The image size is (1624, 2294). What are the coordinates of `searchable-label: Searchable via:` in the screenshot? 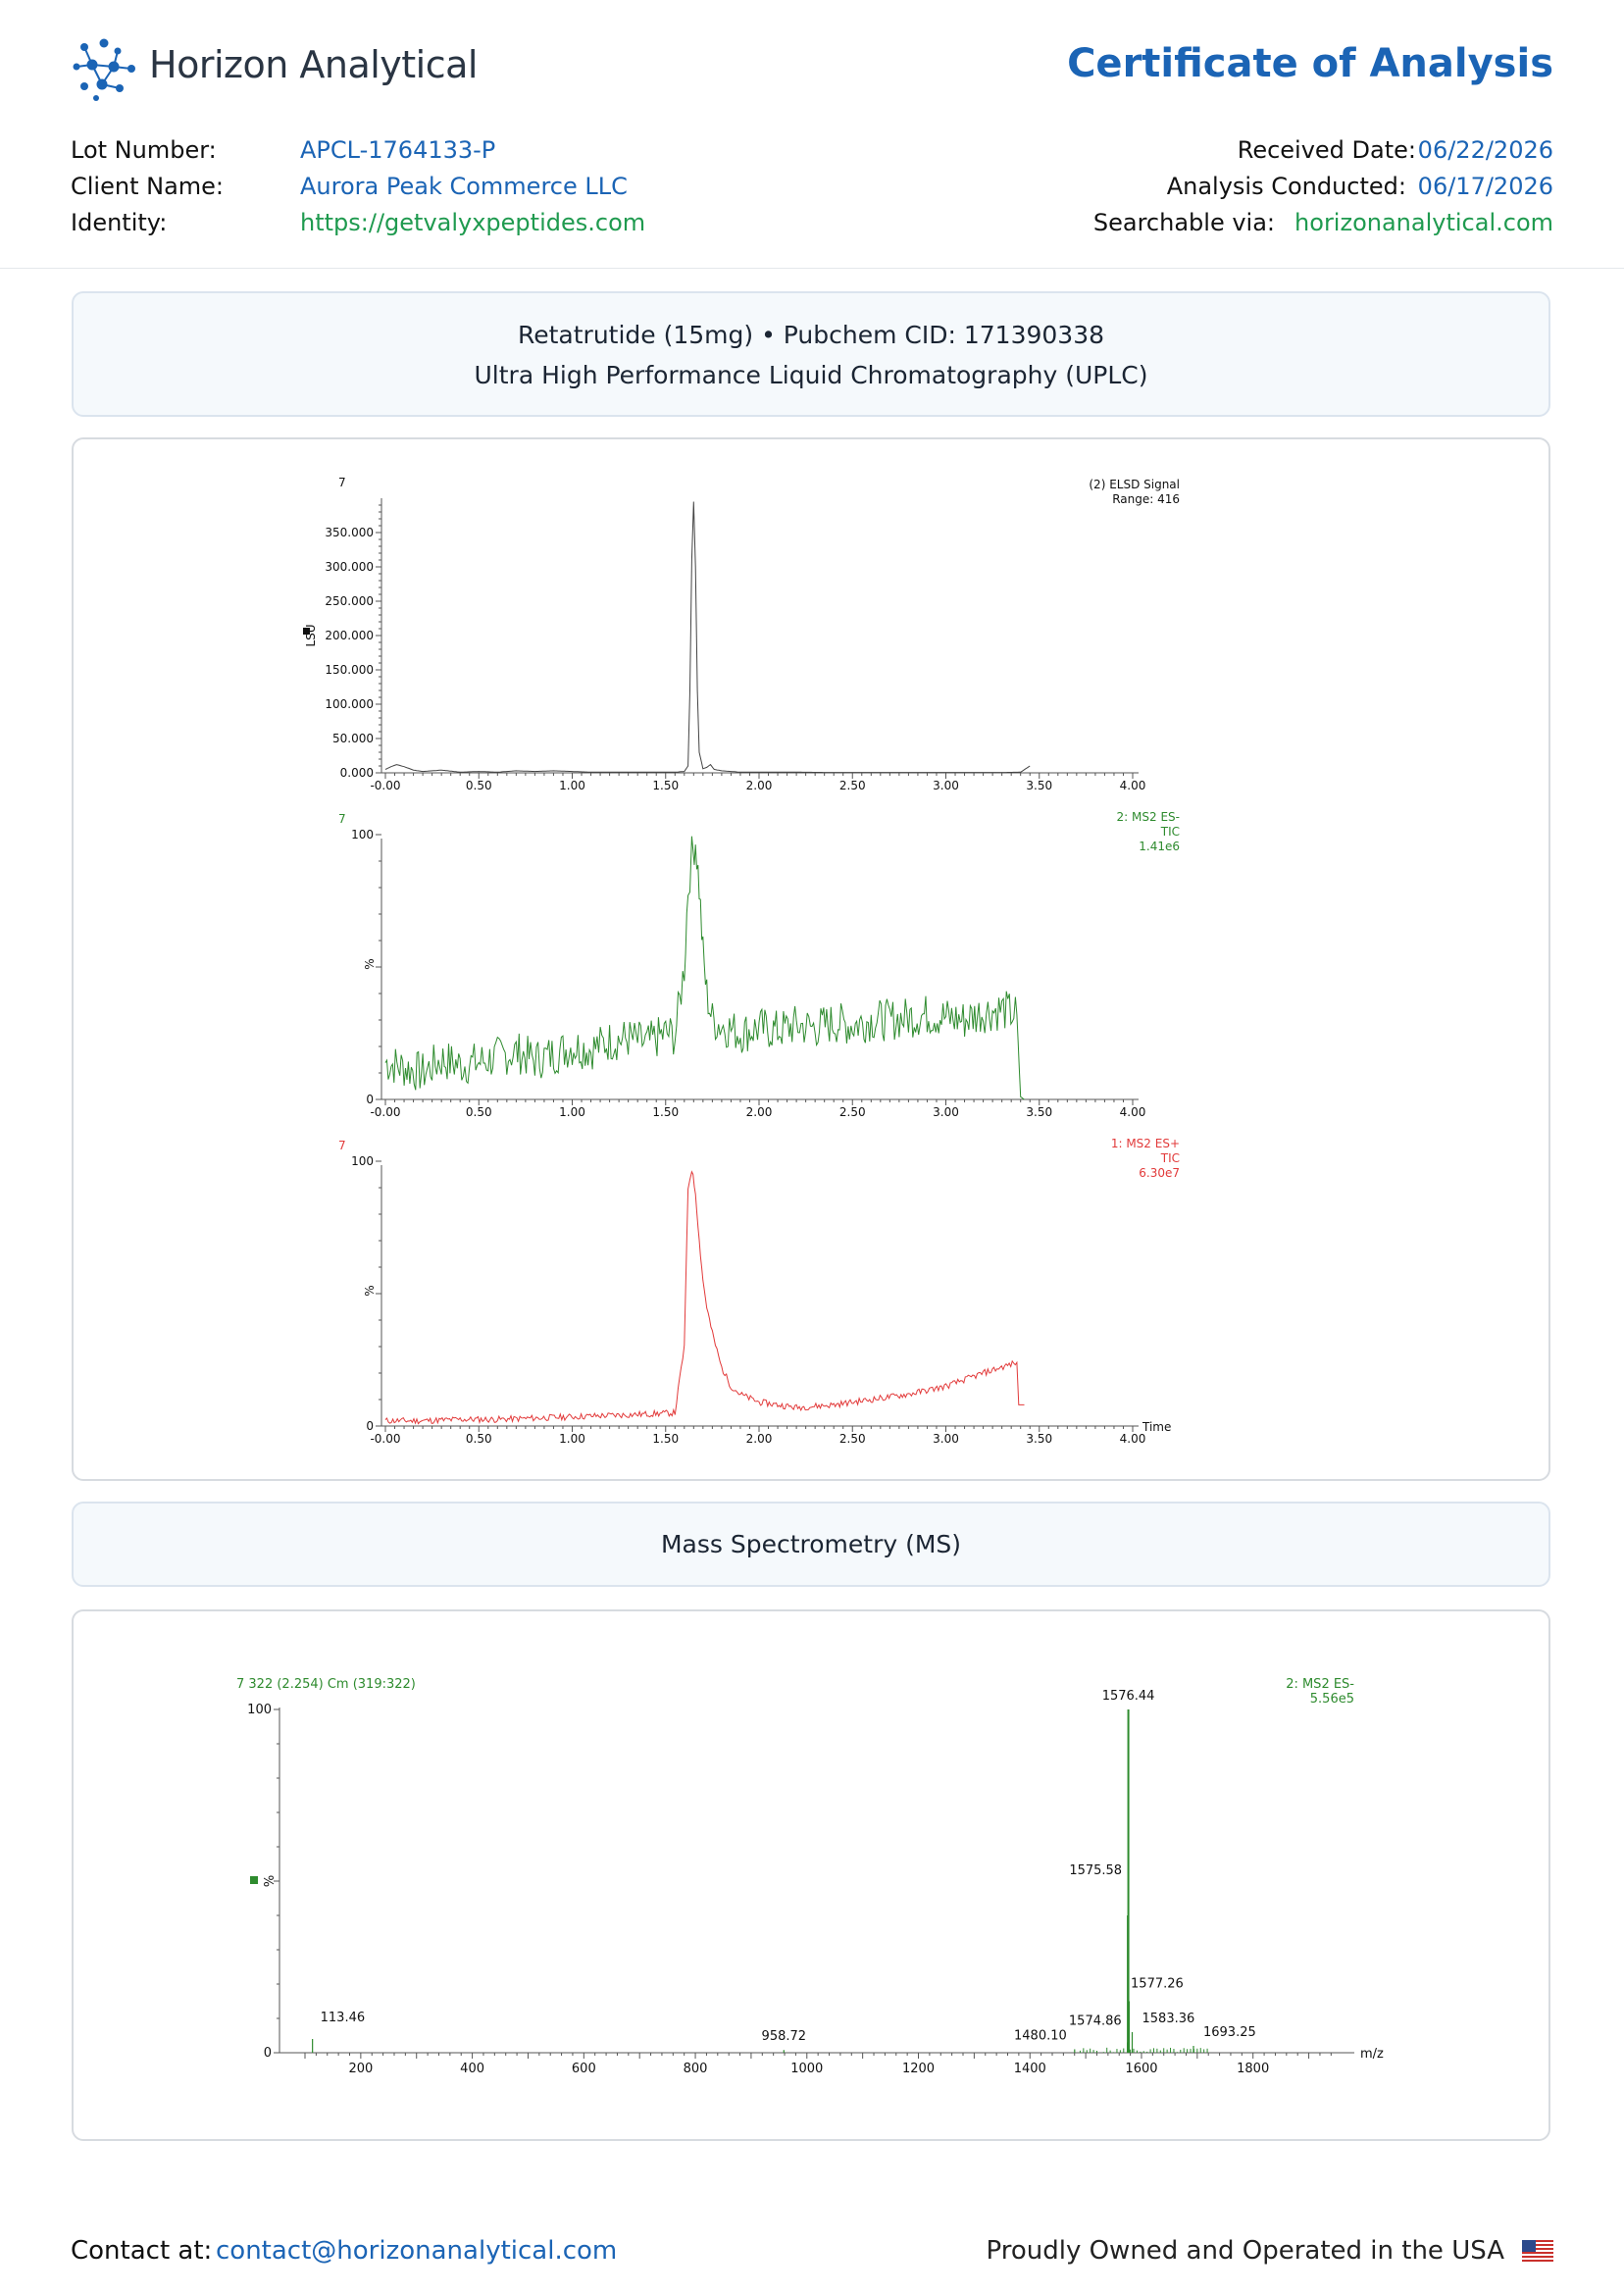 It's located at (1183, 222).